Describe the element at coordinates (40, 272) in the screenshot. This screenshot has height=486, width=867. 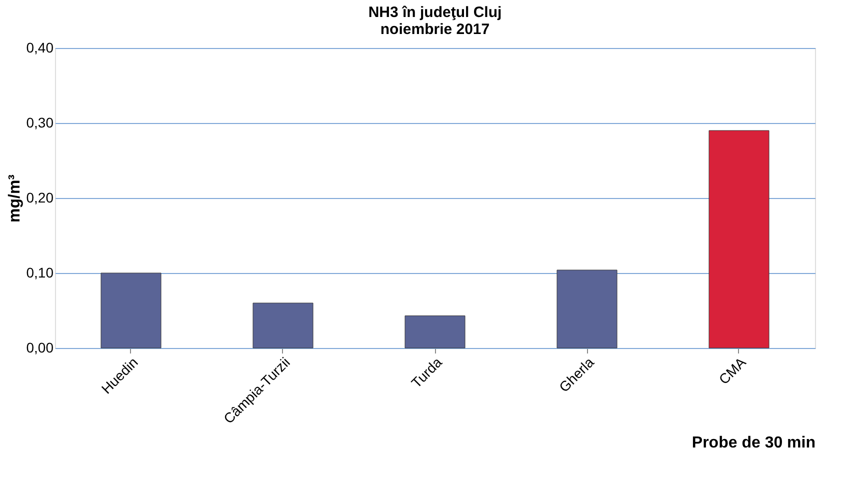
I see `y-tick-label: 0,10` at that location.